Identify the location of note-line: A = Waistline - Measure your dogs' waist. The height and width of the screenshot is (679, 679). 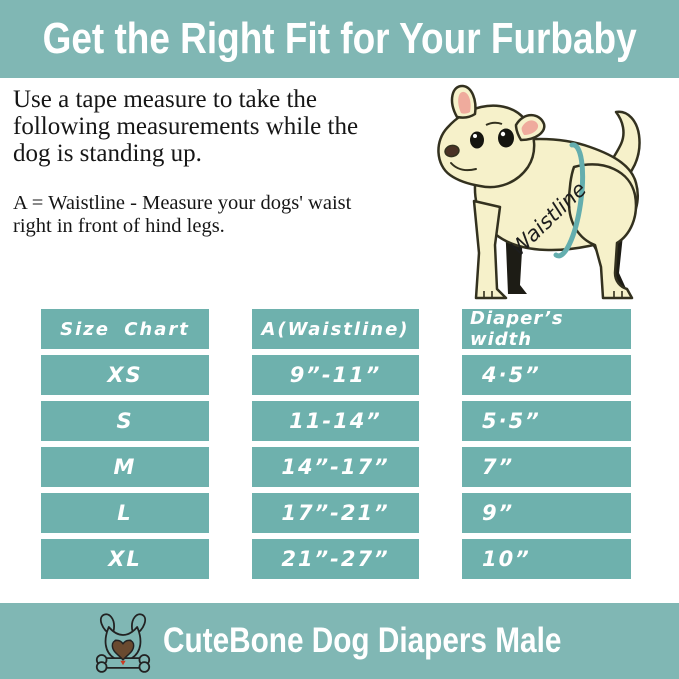
(182, 203).